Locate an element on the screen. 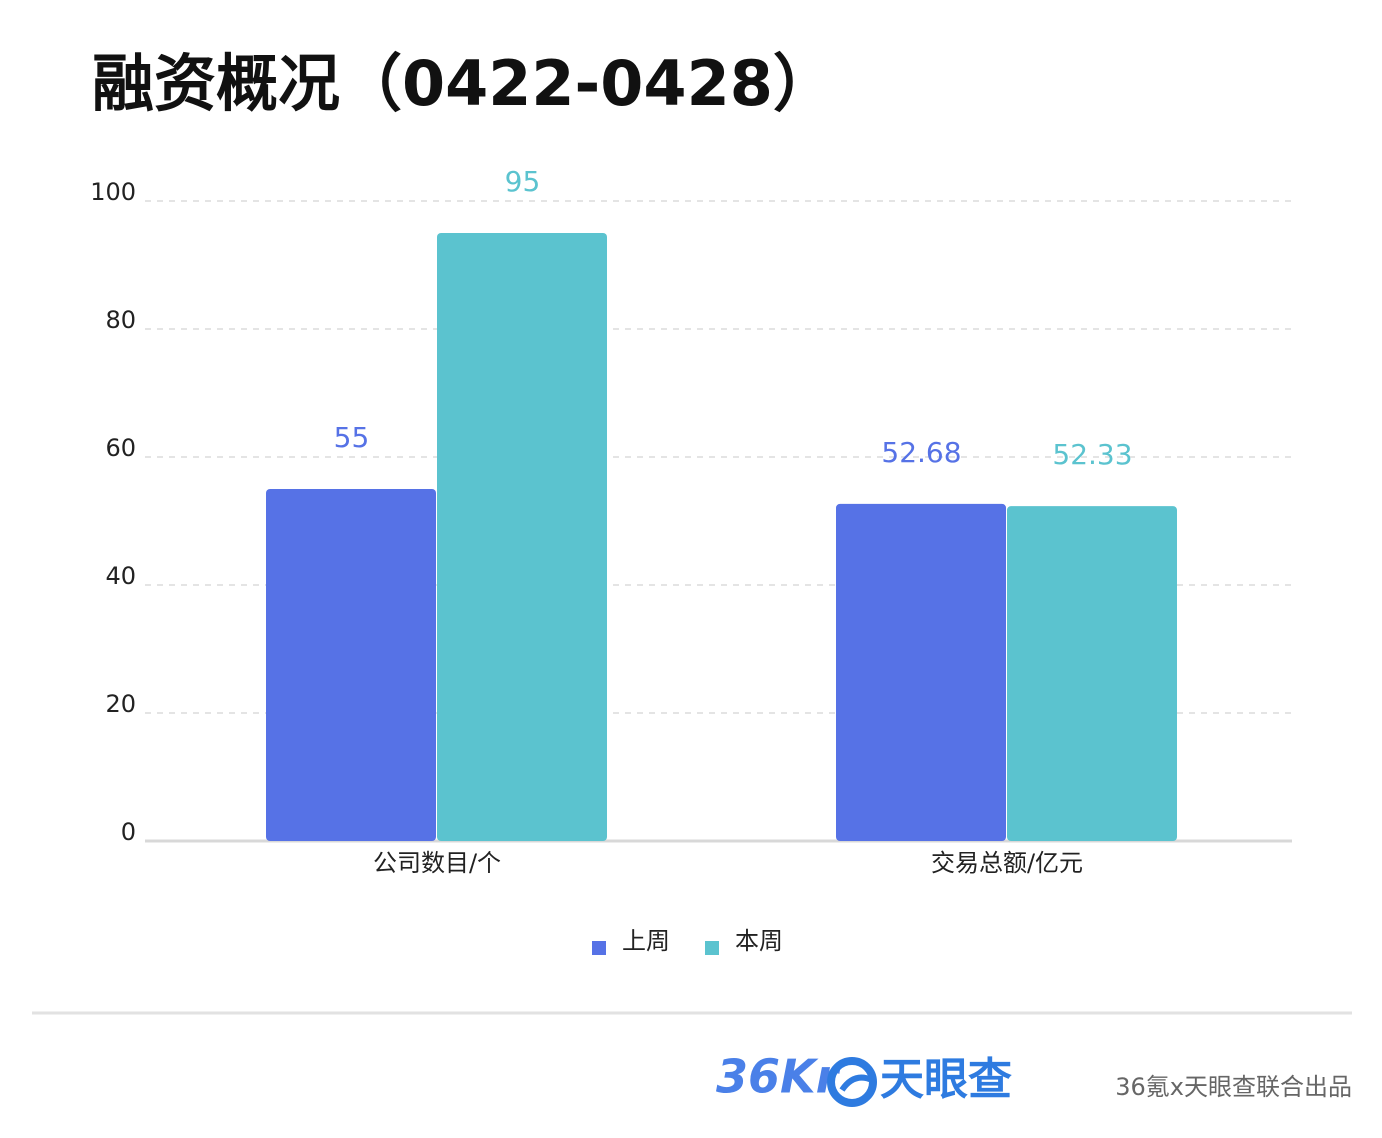 This screenshot has width=1382, height=1138. chart-title: 融资概况（0422-0428） is located at coordinates (463, 83).